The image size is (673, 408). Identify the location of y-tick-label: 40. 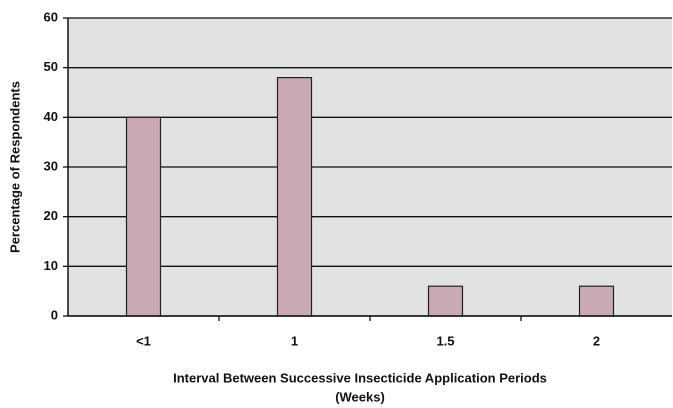
(51, 116).